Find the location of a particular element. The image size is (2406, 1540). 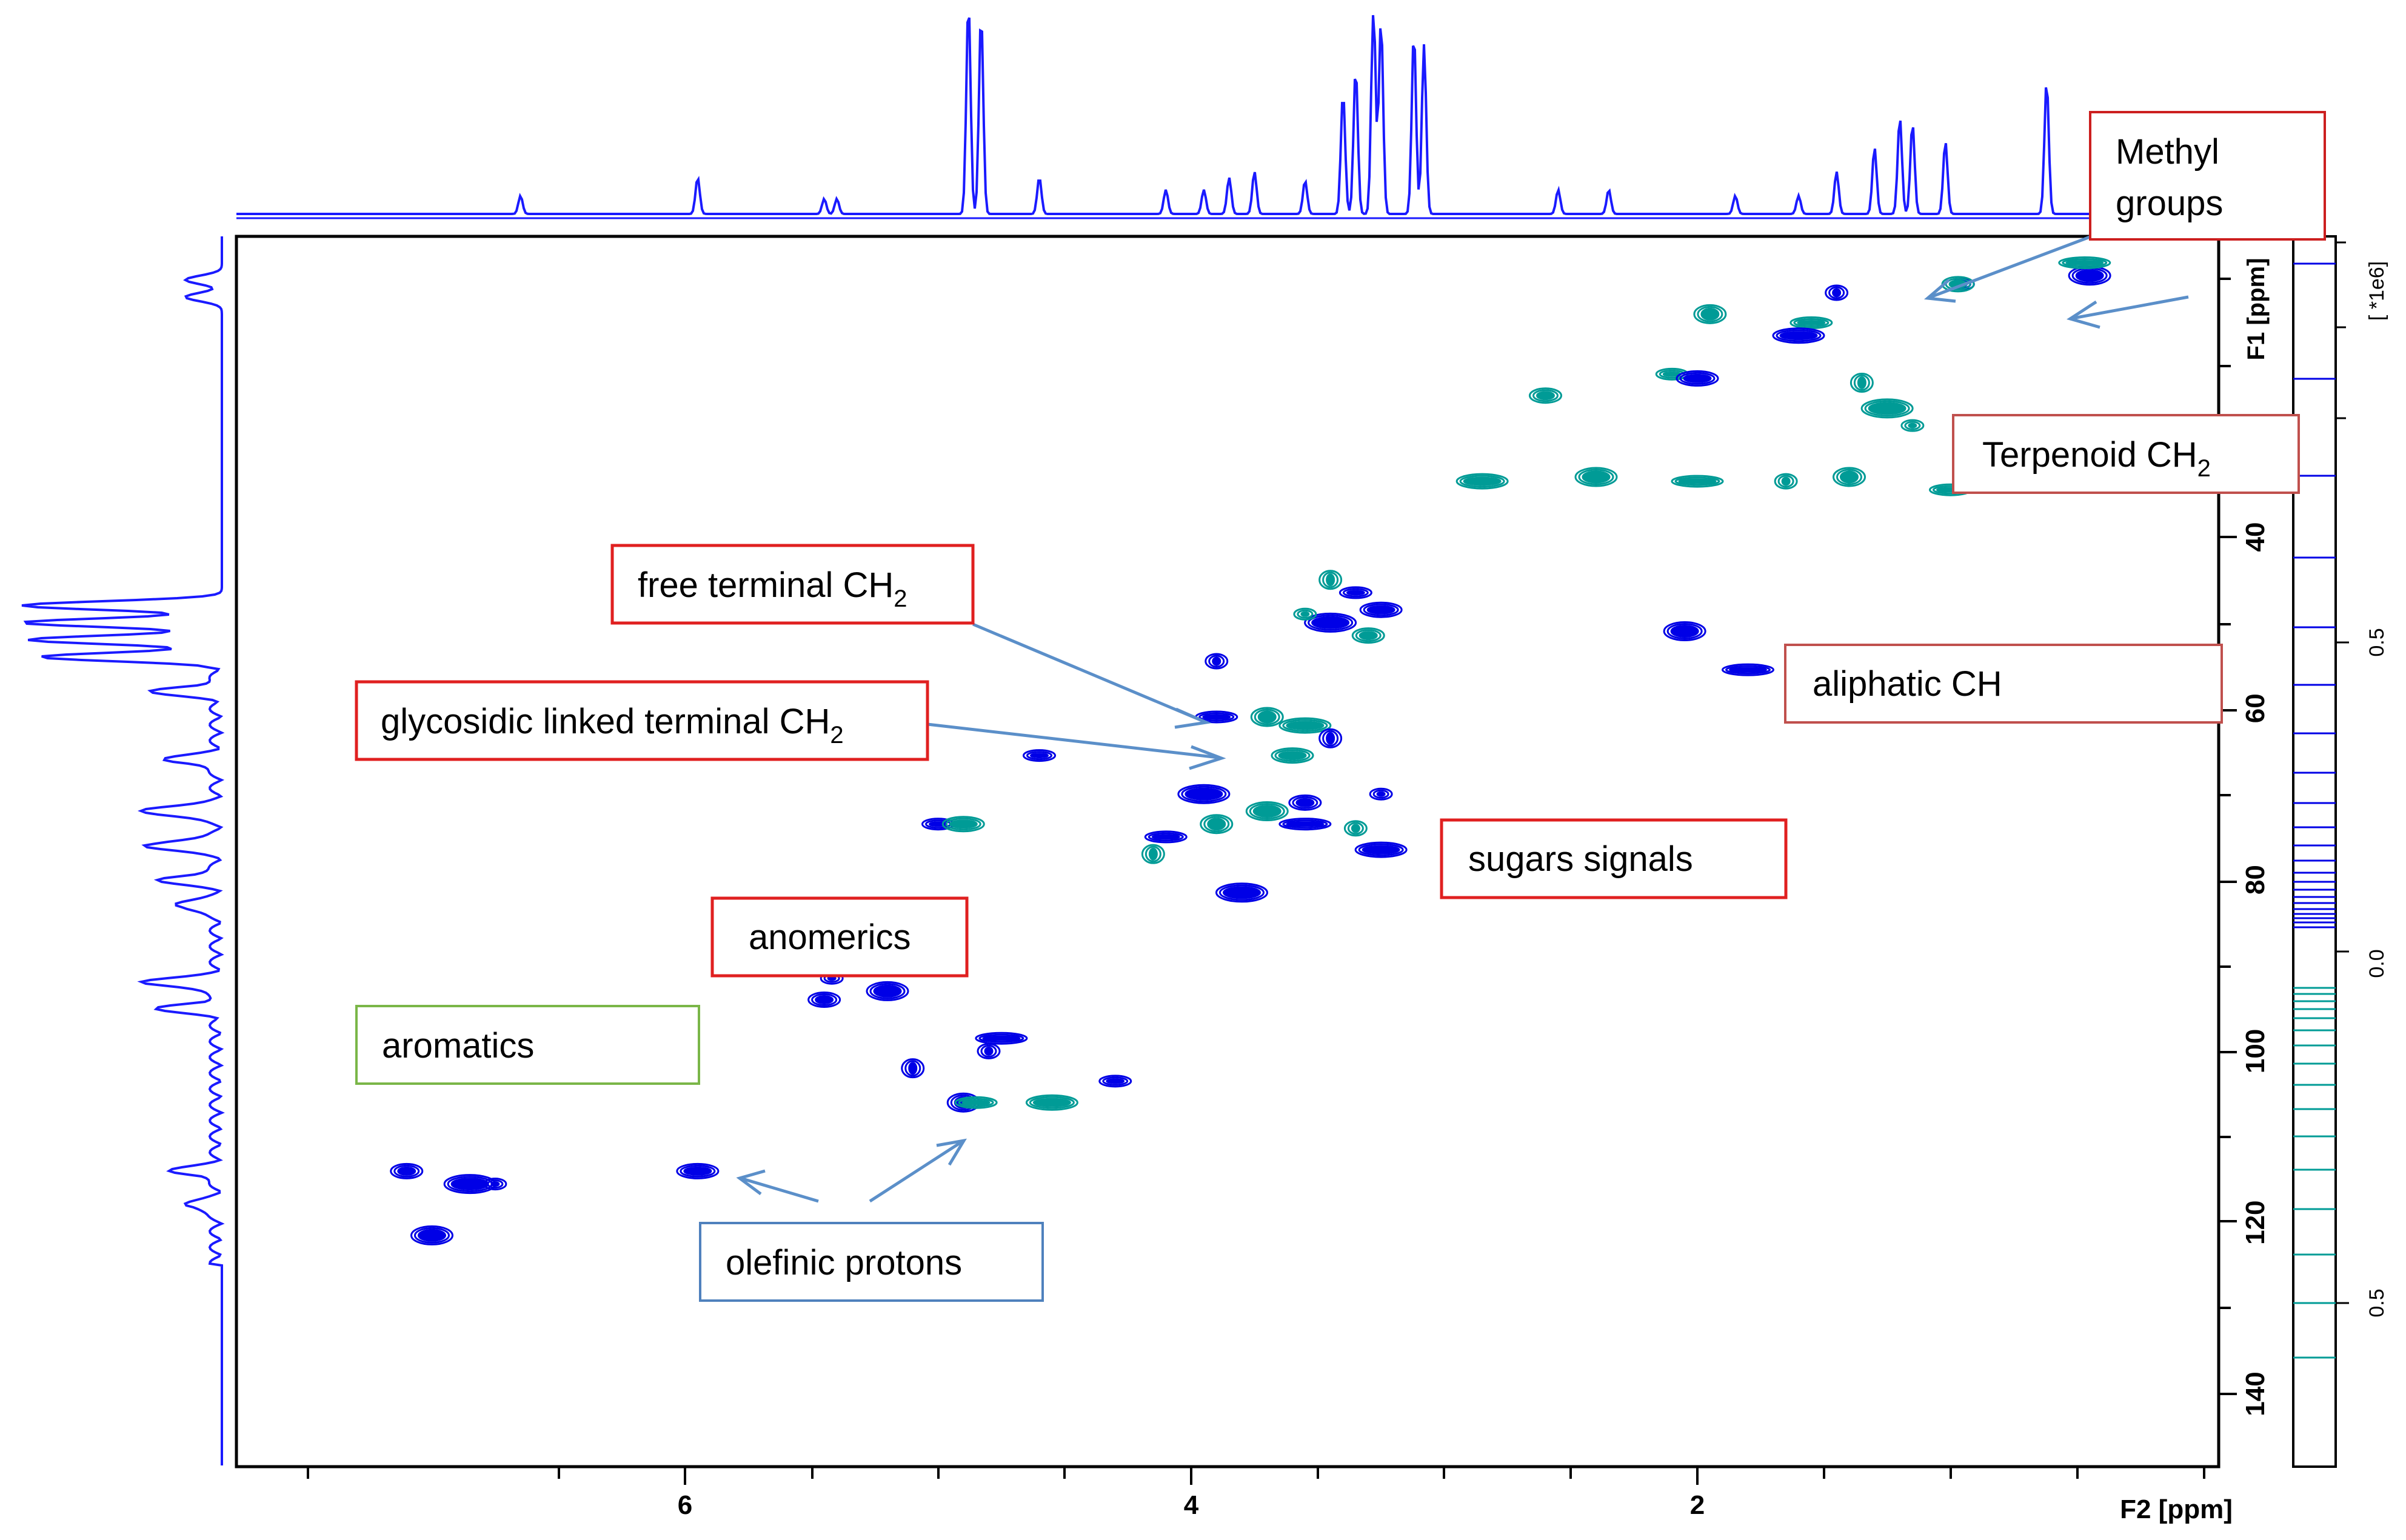

annotation-olefinic-protons: olefinic protons is located at coordinates (871, 1262).